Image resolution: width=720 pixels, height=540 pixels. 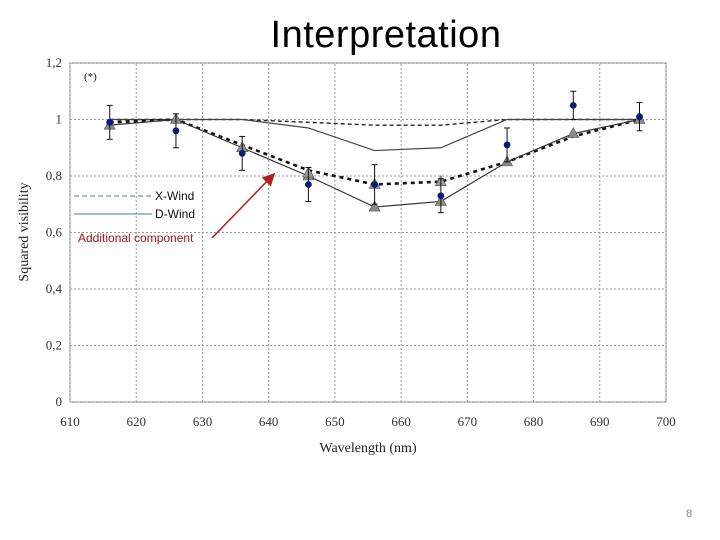 I want to click on x-tick-label: 670, so click(x=468, y=421).